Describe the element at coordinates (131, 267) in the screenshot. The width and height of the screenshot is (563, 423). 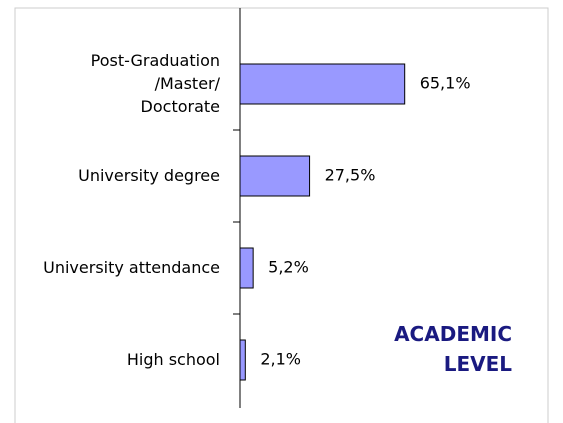
I see `category-label: University attendance` at that location.